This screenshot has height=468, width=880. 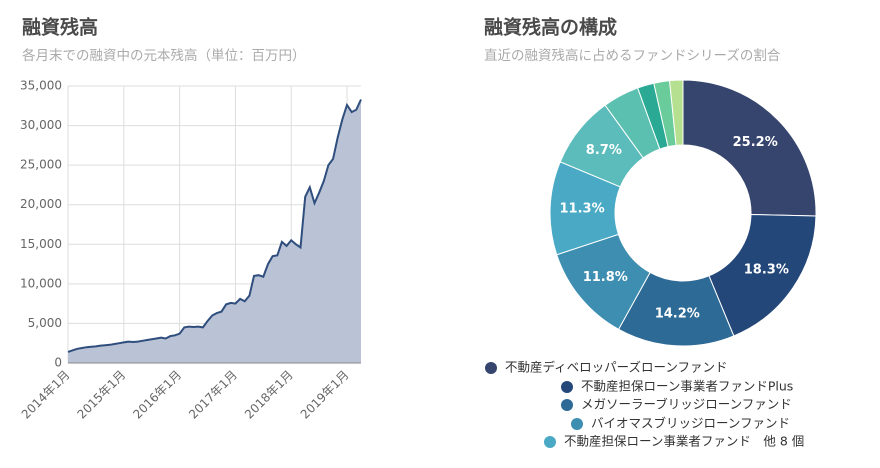 What do you see at coordinates (686, 404) in the screenshot?
I see `legend-label: メガソーラーブリッジローンファンド` at bounding box center [686, 404].